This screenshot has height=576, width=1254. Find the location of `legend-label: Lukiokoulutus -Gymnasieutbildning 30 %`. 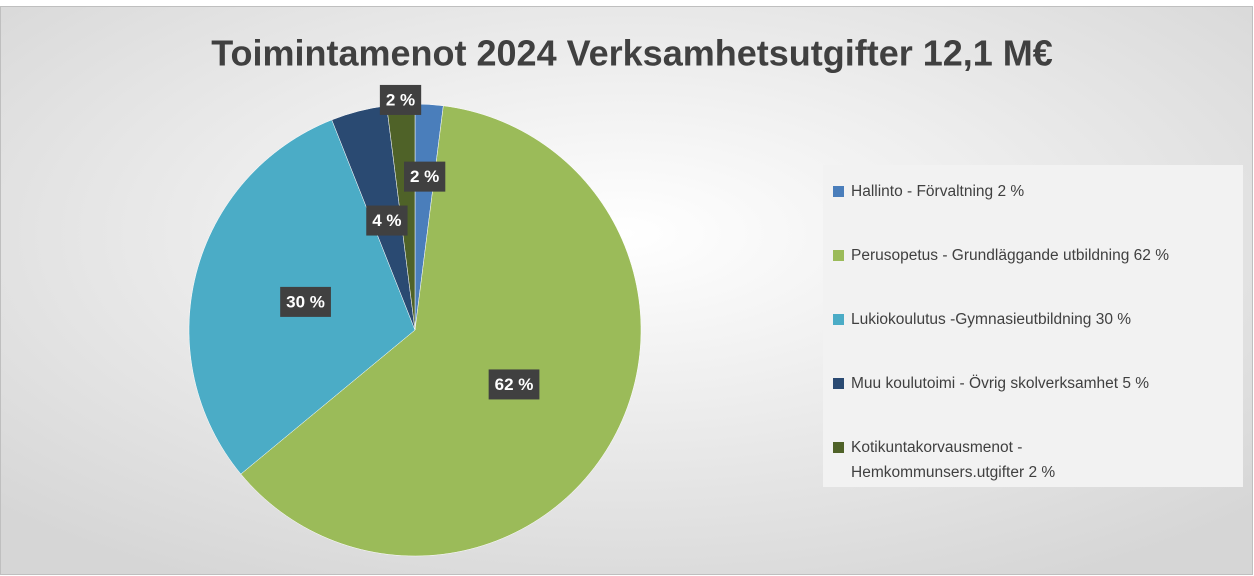

legend-label: Lukiokoulutus -Gymnasieutbildning 30 % is located at coordinates (991, 319).